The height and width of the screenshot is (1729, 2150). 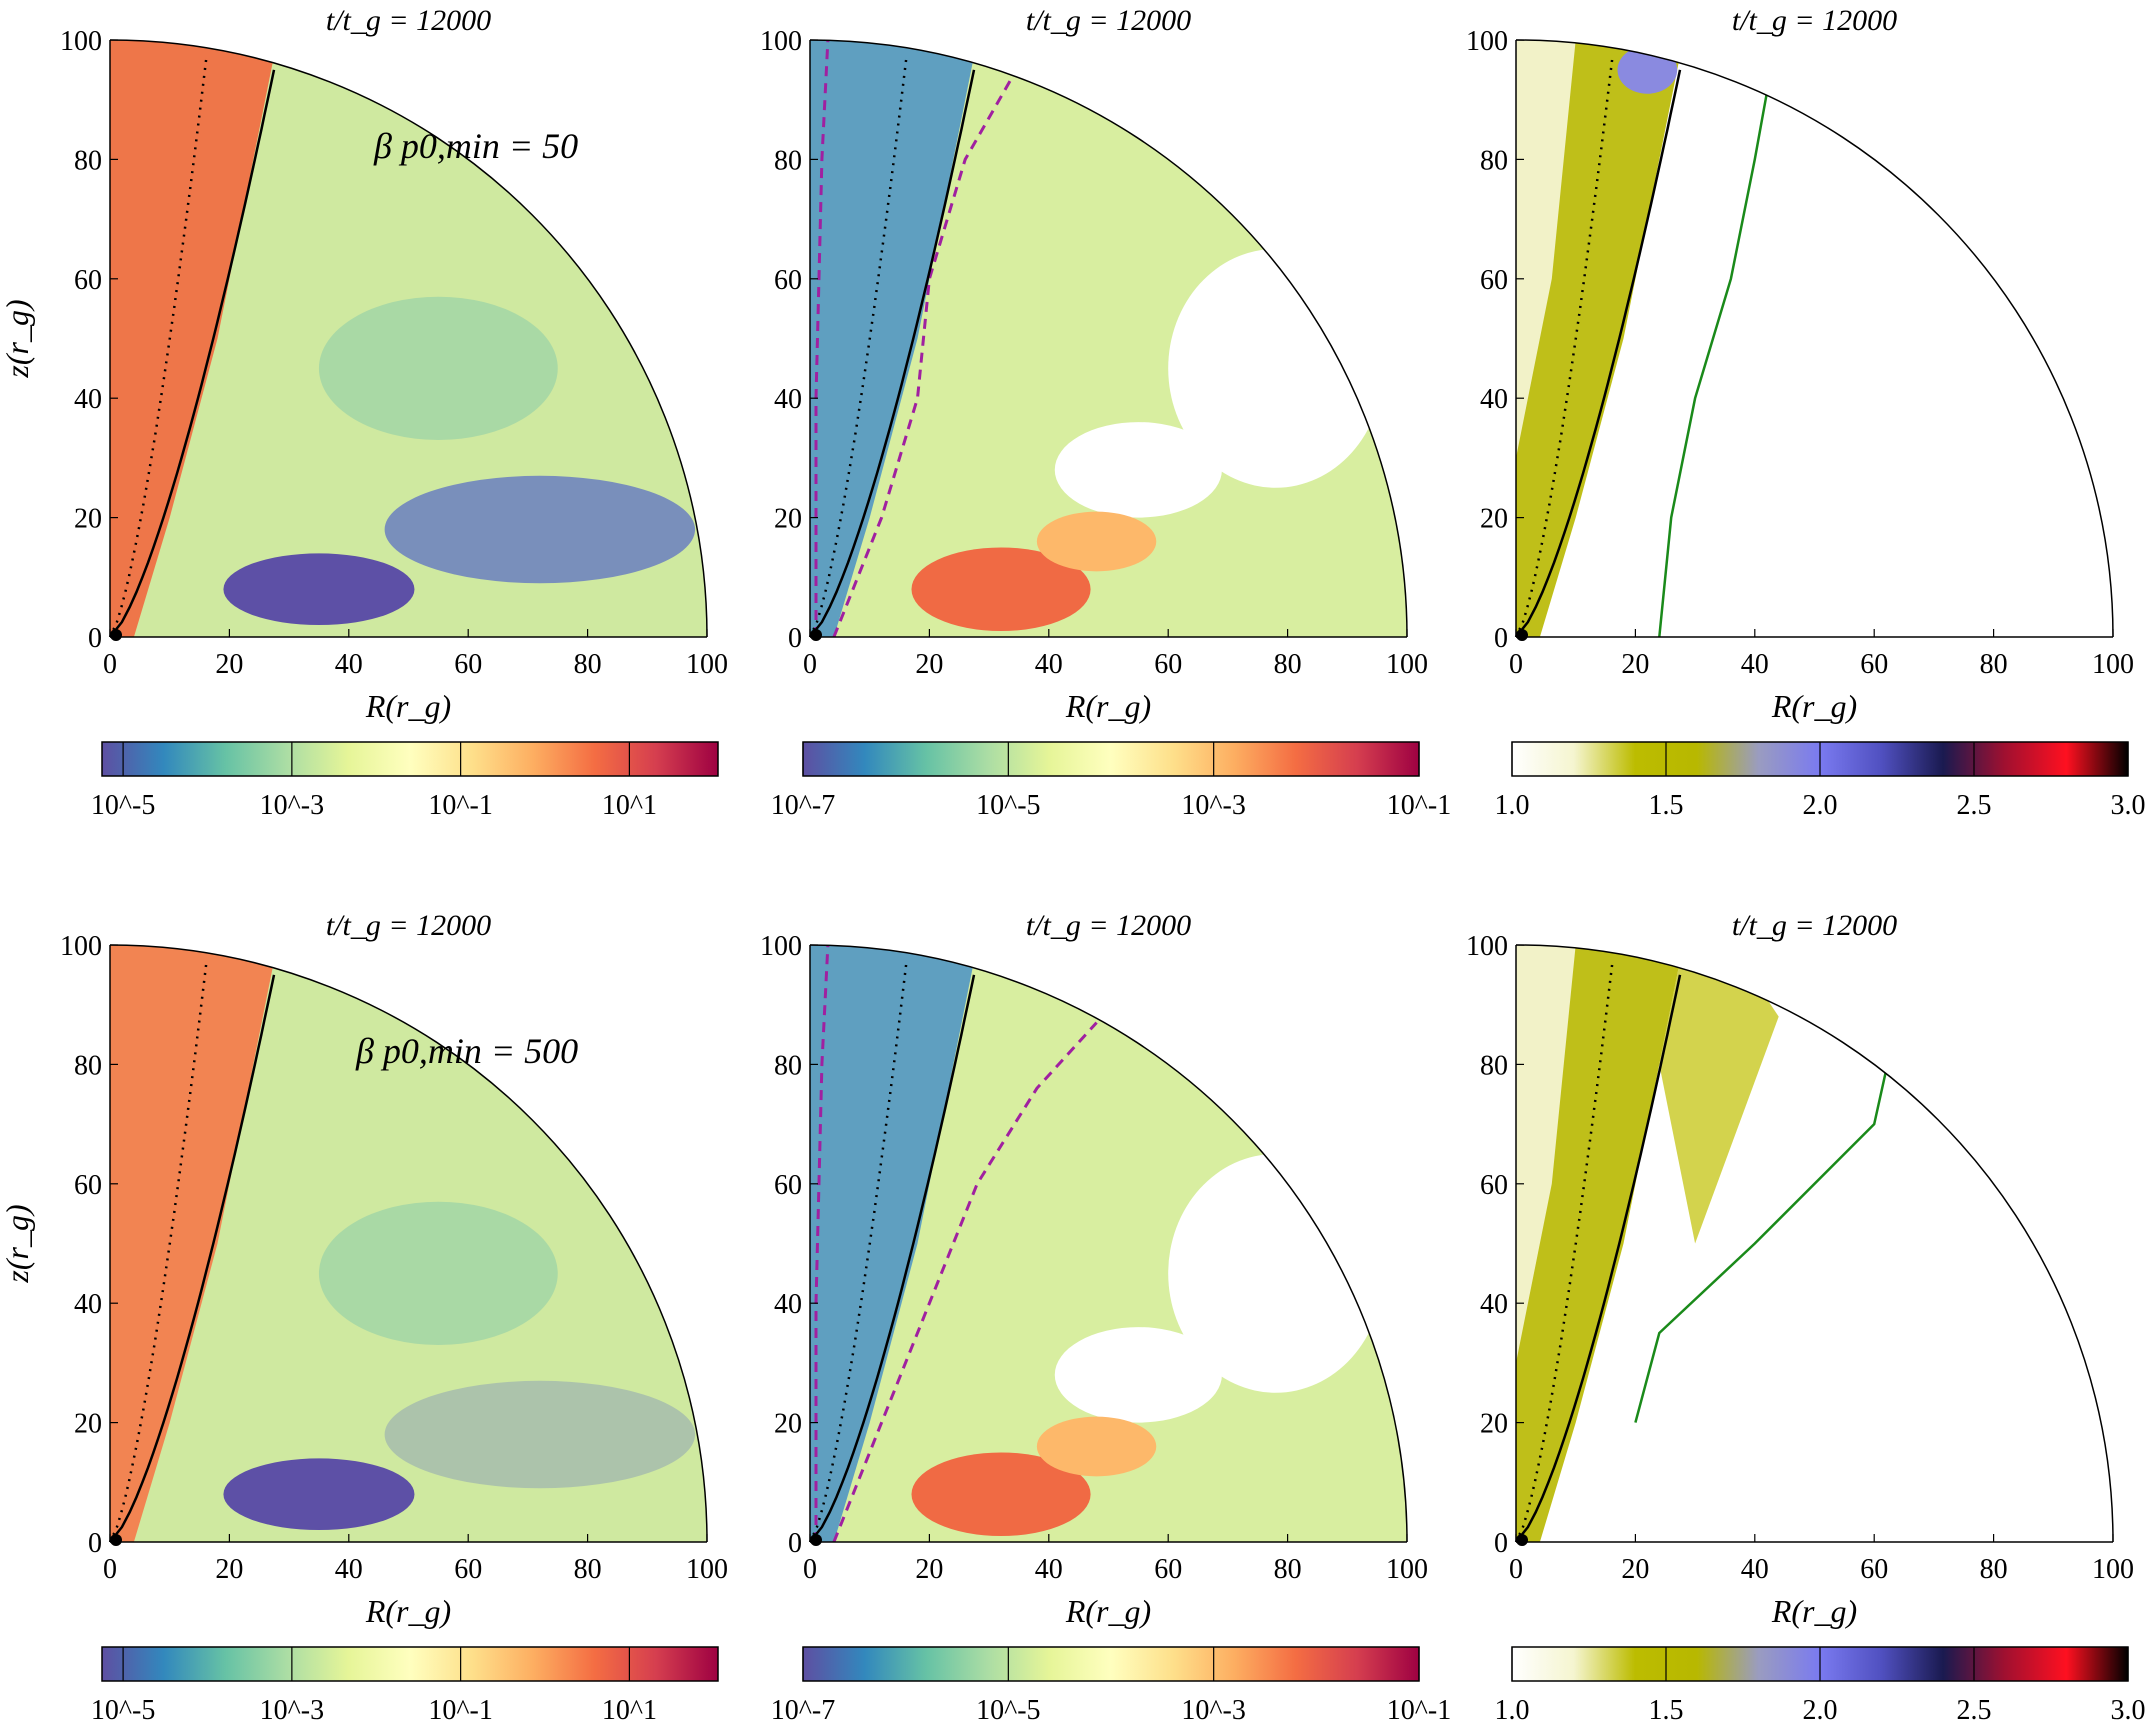 What do you see at coordinates (1974, 1710) in the screenshot?
I see `colorbar-tick-label: 2.5` at bounding box center [1974, 1710].